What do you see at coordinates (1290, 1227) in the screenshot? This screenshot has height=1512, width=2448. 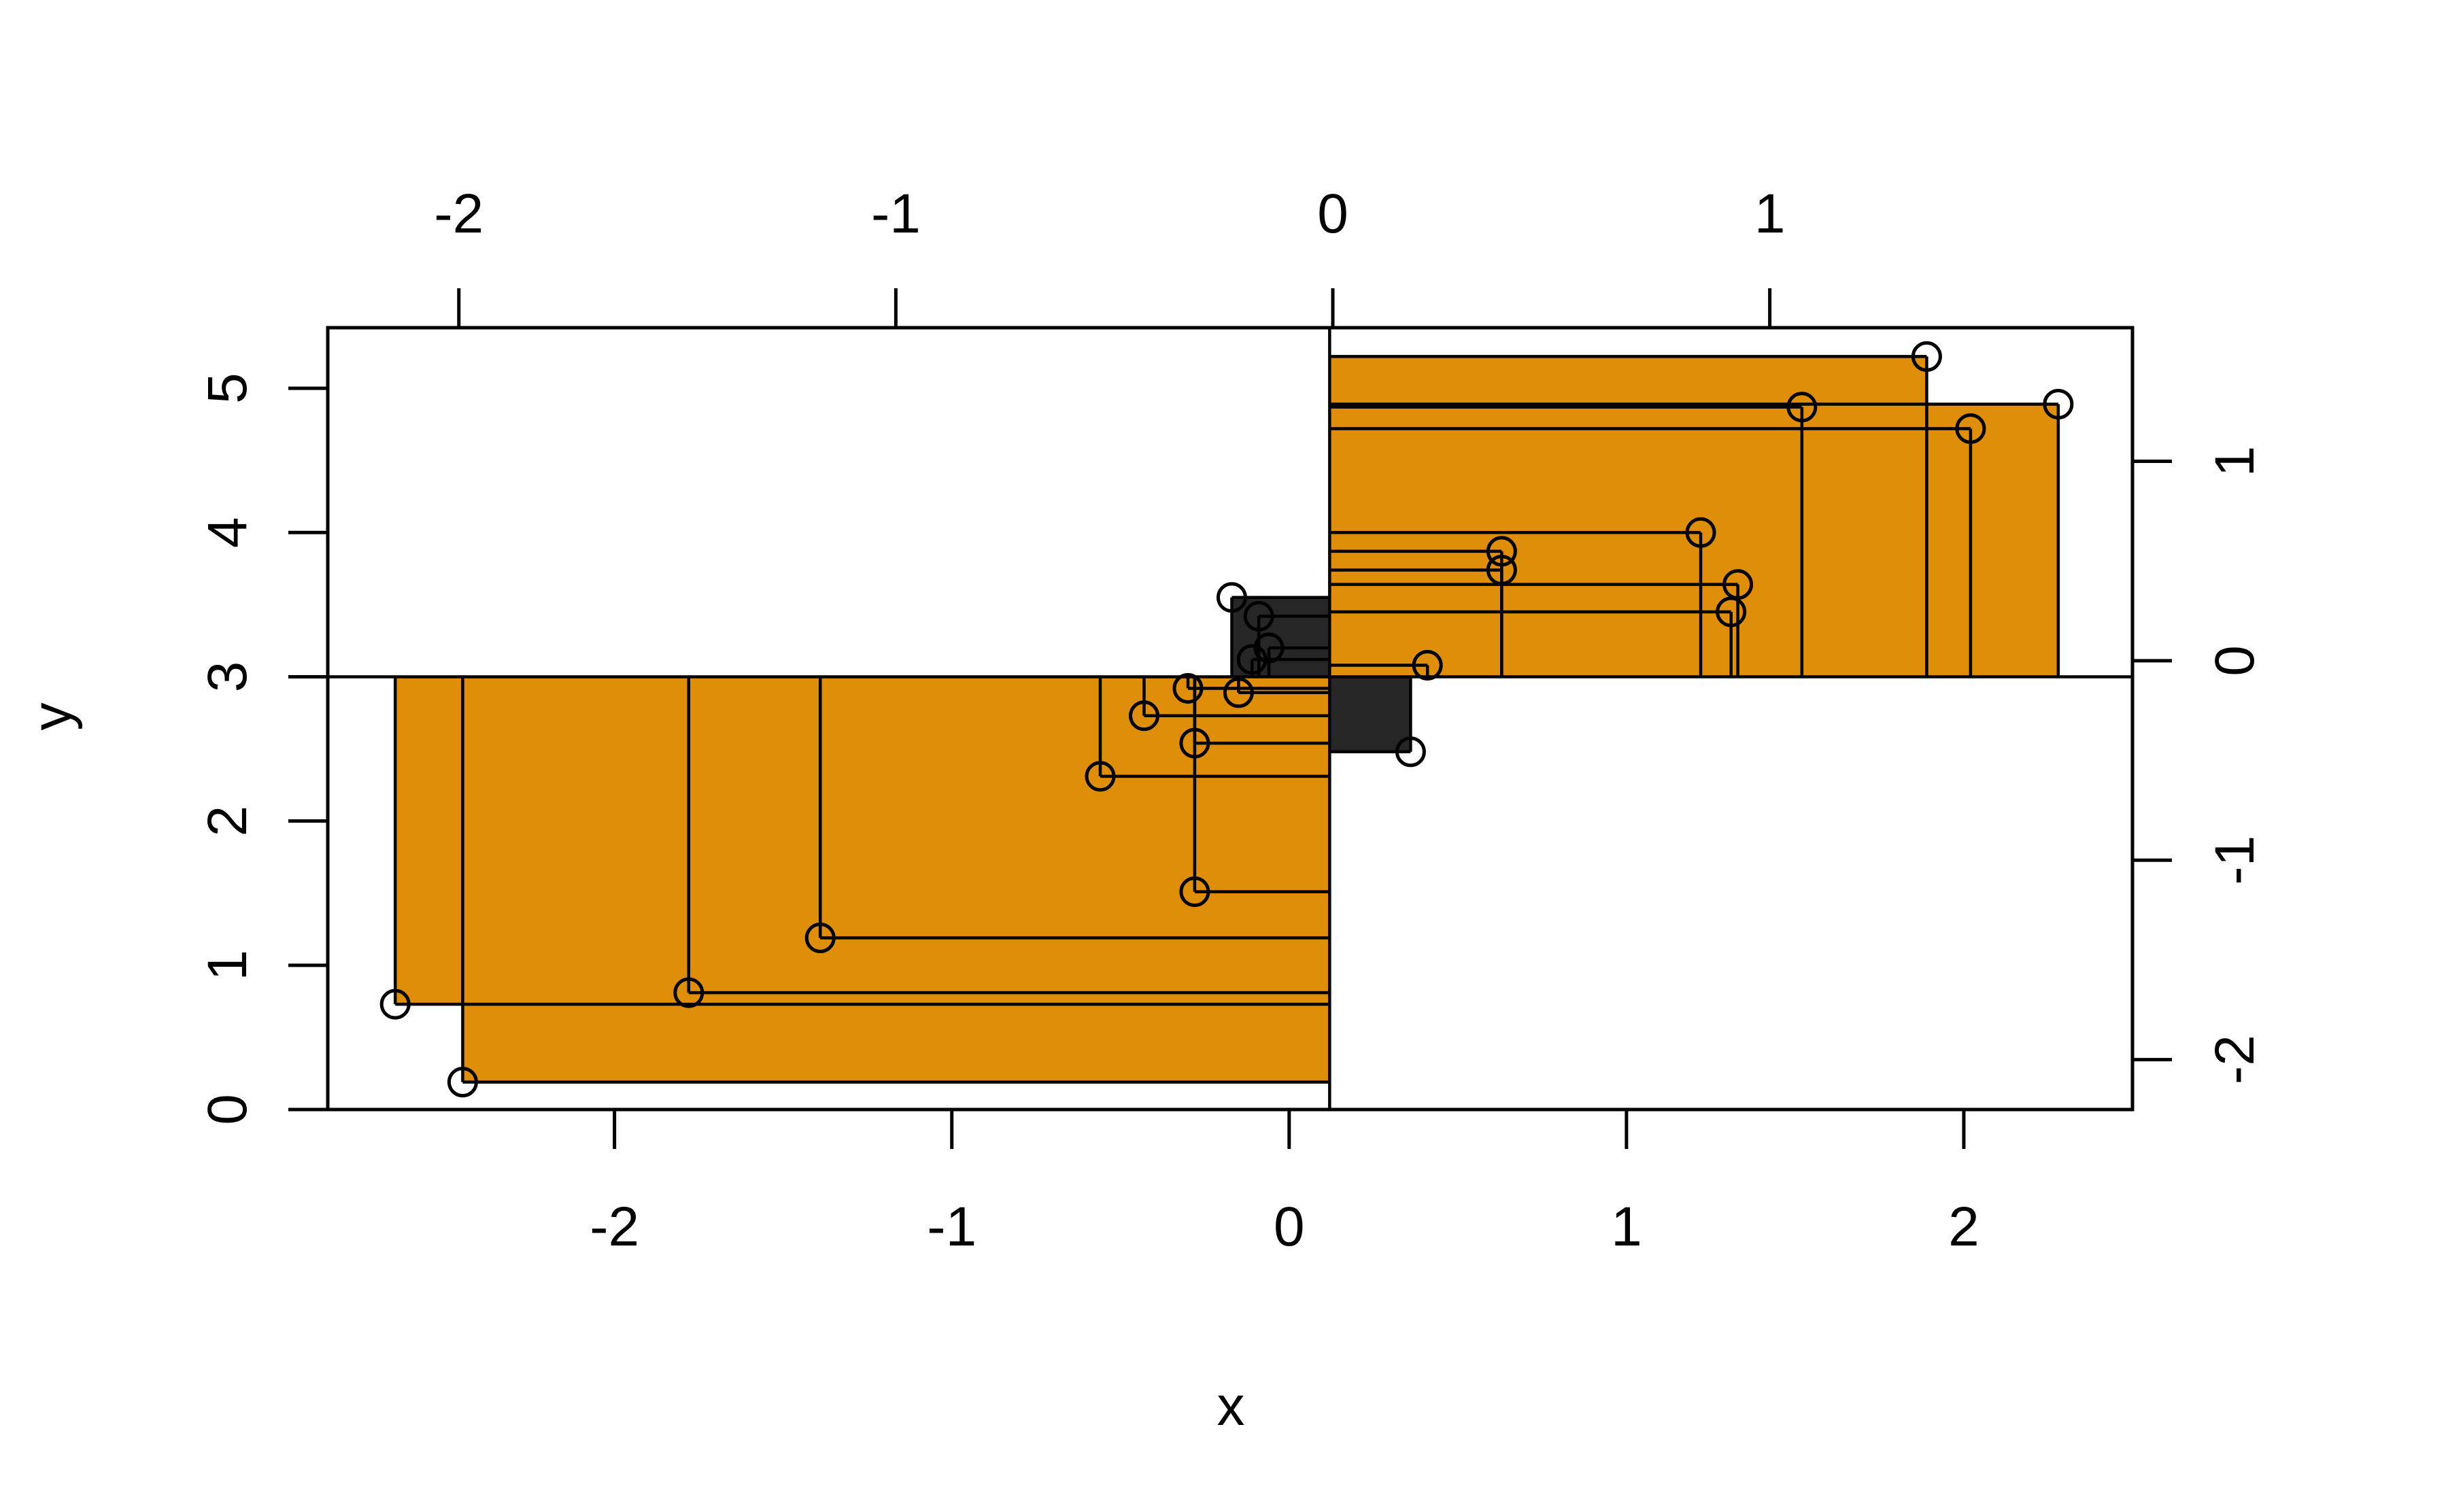 I see `bottom-tick-label-2: 0` at bounding box center [1290, 1227].